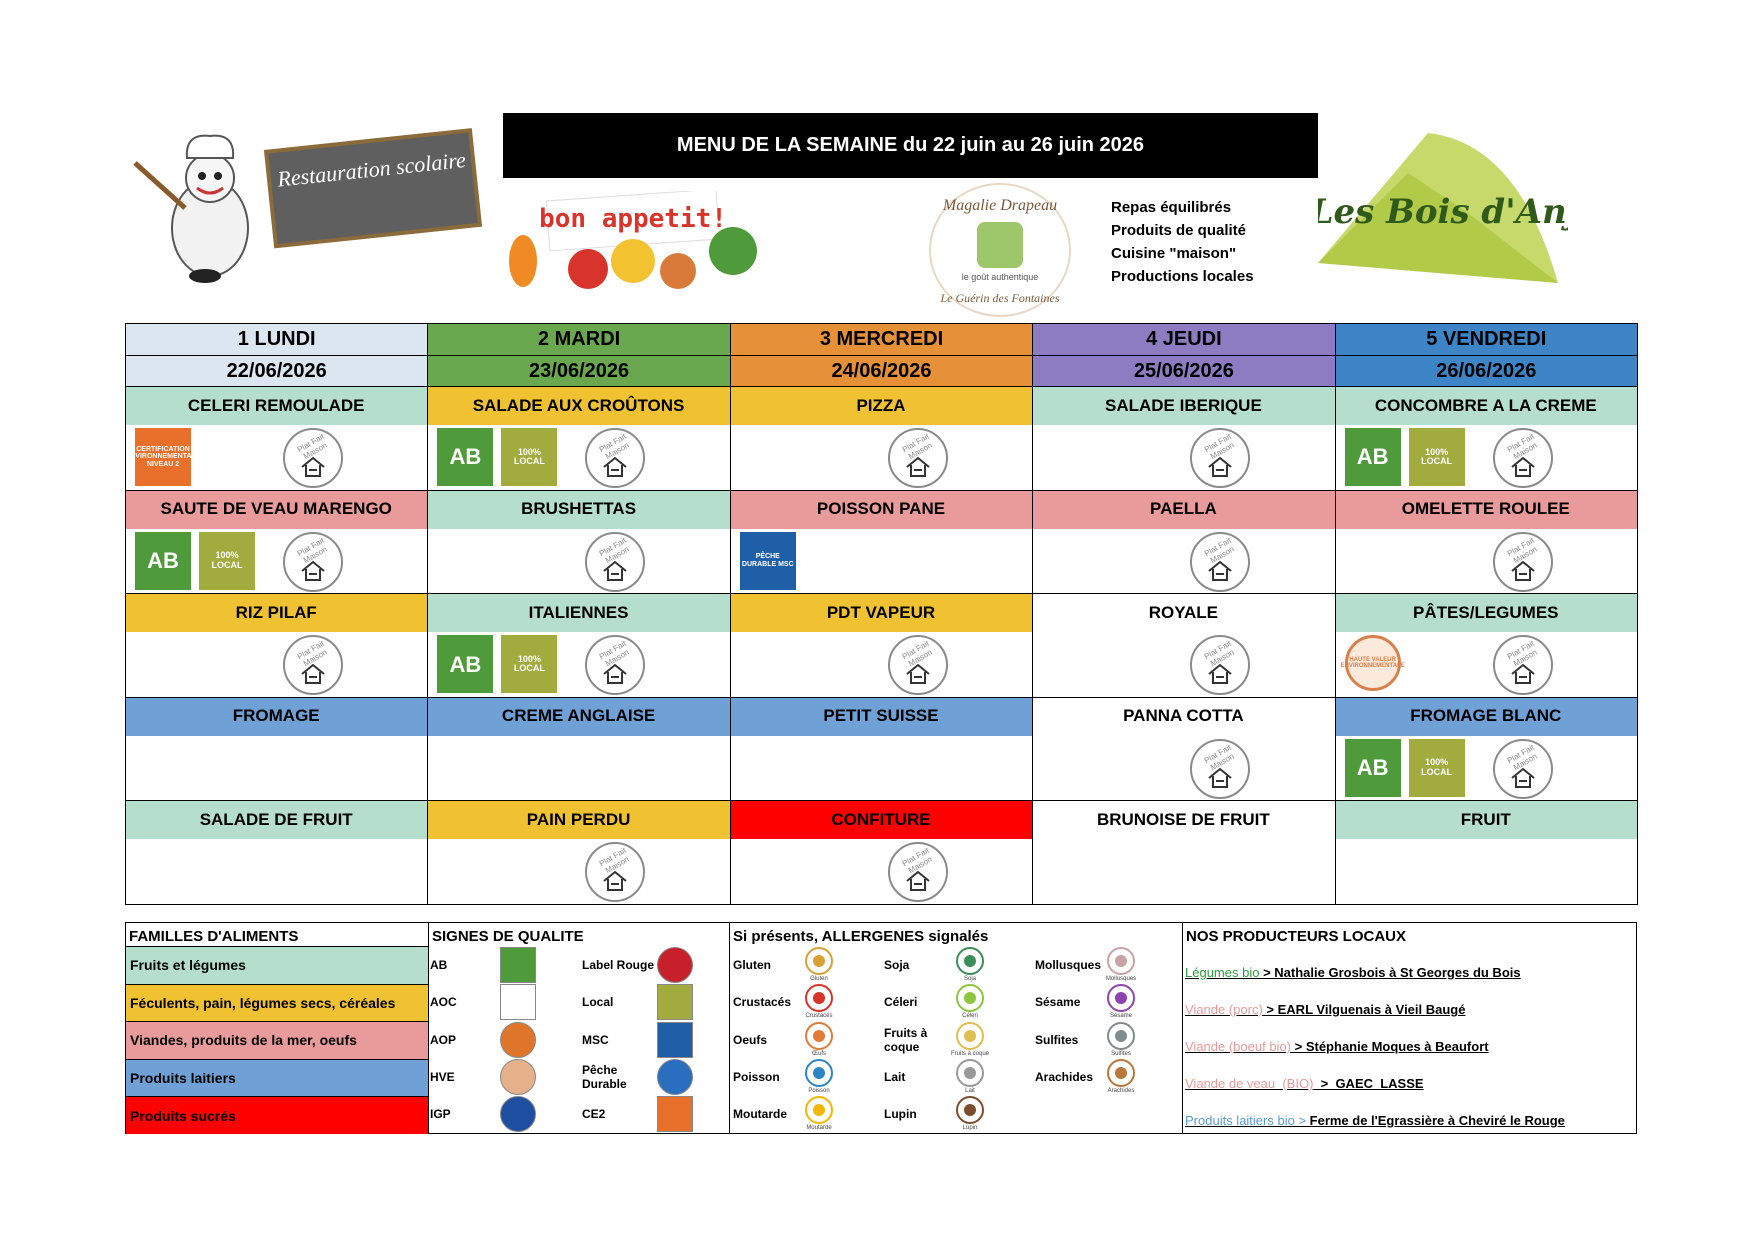 This screenshot has width=1756, height=1242. What do you see at coordinates (1183, 509) in the screenshot?
I see `dish-name: PAELLA` at bounding box center [1183, 509].